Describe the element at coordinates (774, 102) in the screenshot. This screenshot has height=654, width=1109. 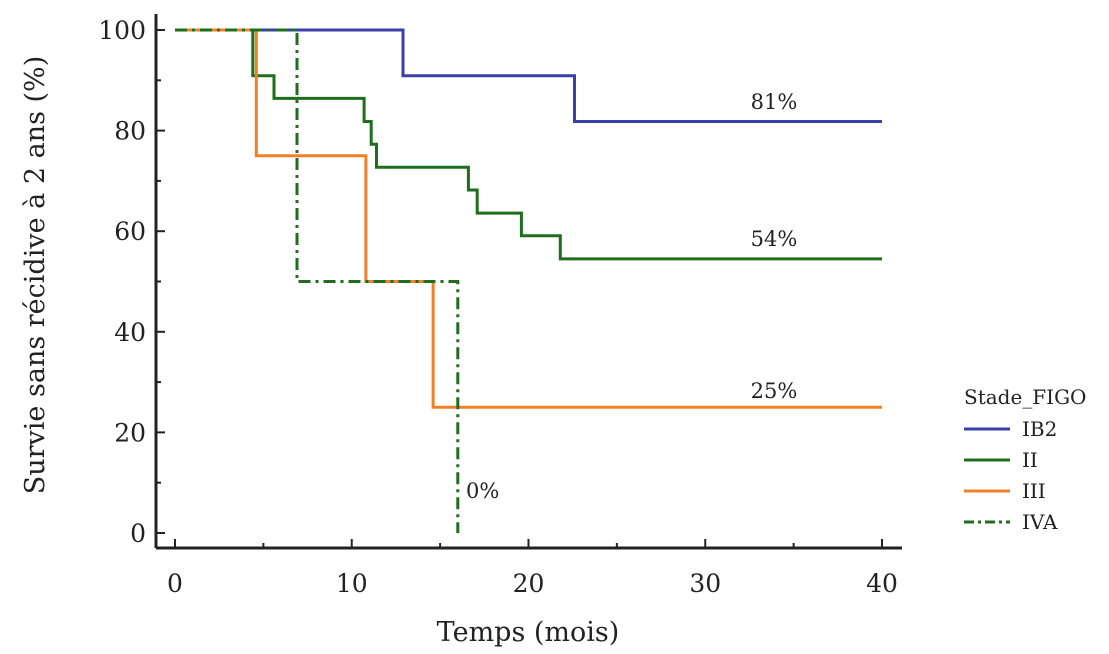
I see `end-label-ib2: 81%` at that location.